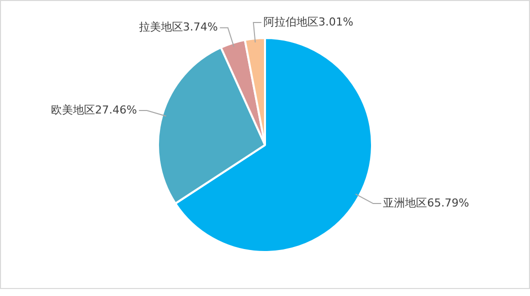 This screenshot has width=530, height=296. What do you see at coordinates (93, 109) in the screenshot?
I see `slice-label: 欧美地区27.46%` at bounding box center [93, 109].